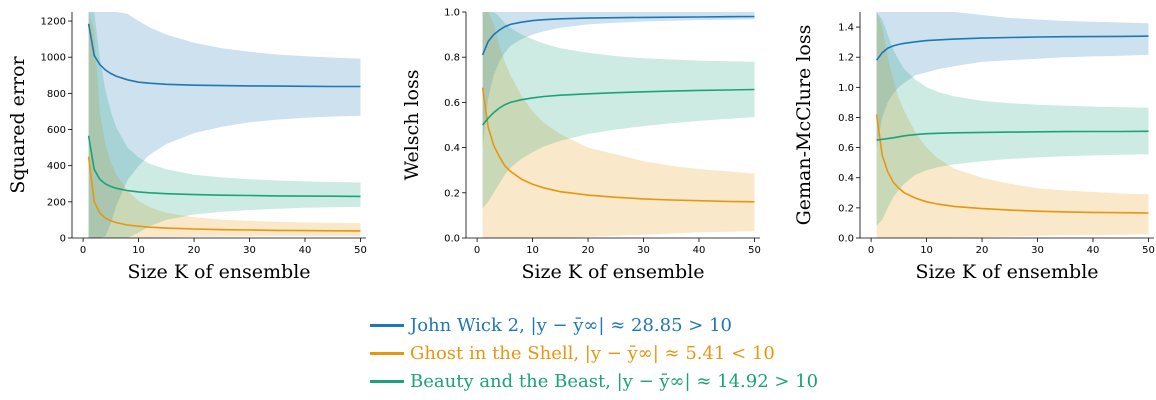  I want to click on y-axis-label: Geman-McClure loss, so click(804, 125).